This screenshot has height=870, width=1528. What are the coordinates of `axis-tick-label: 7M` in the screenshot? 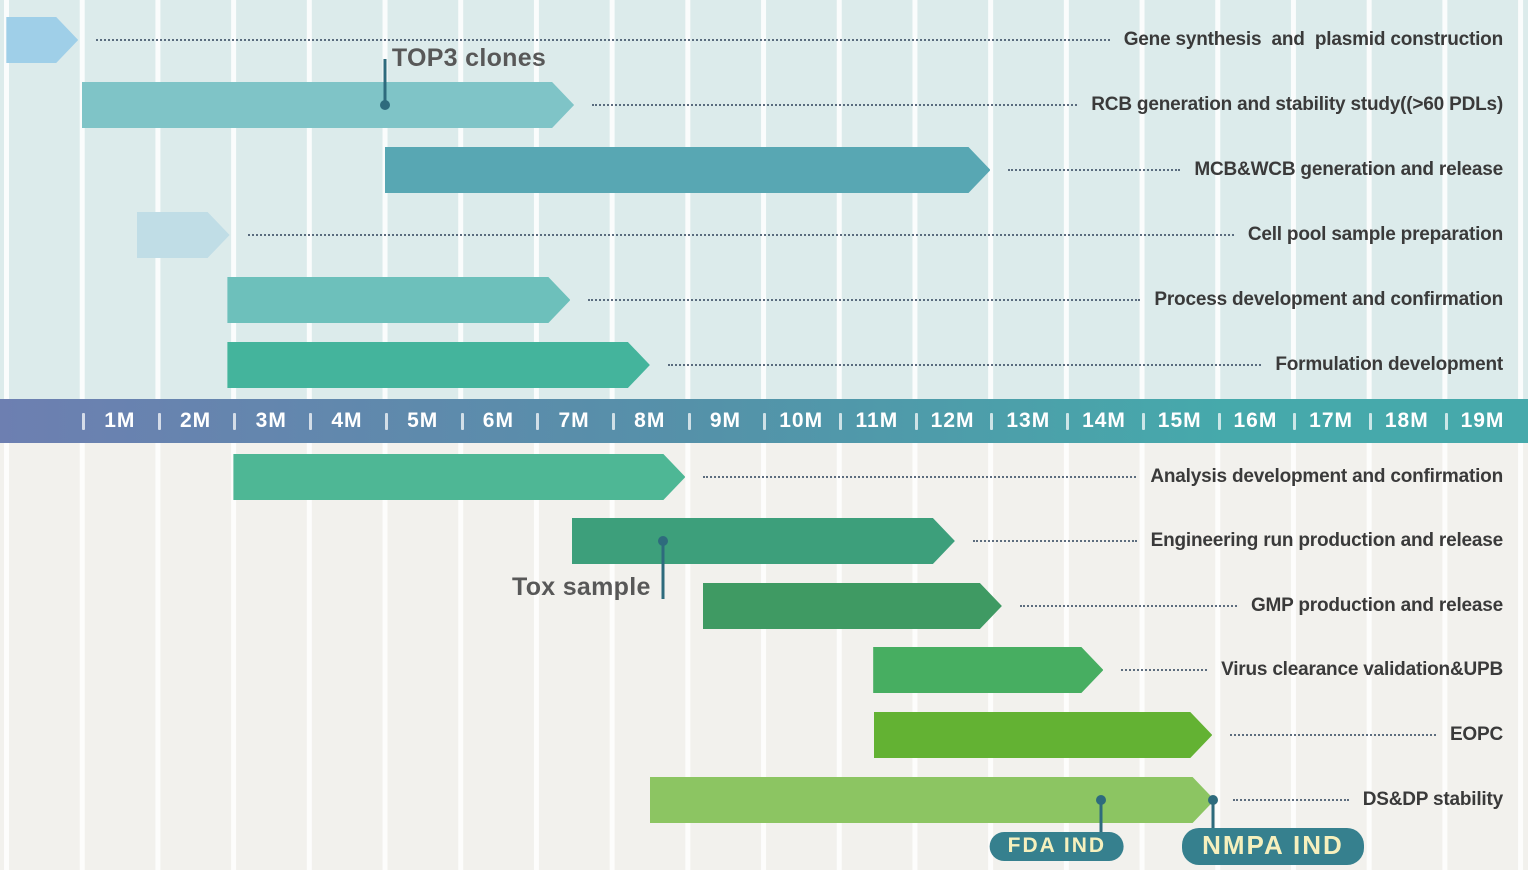 It's located at (574, 420).